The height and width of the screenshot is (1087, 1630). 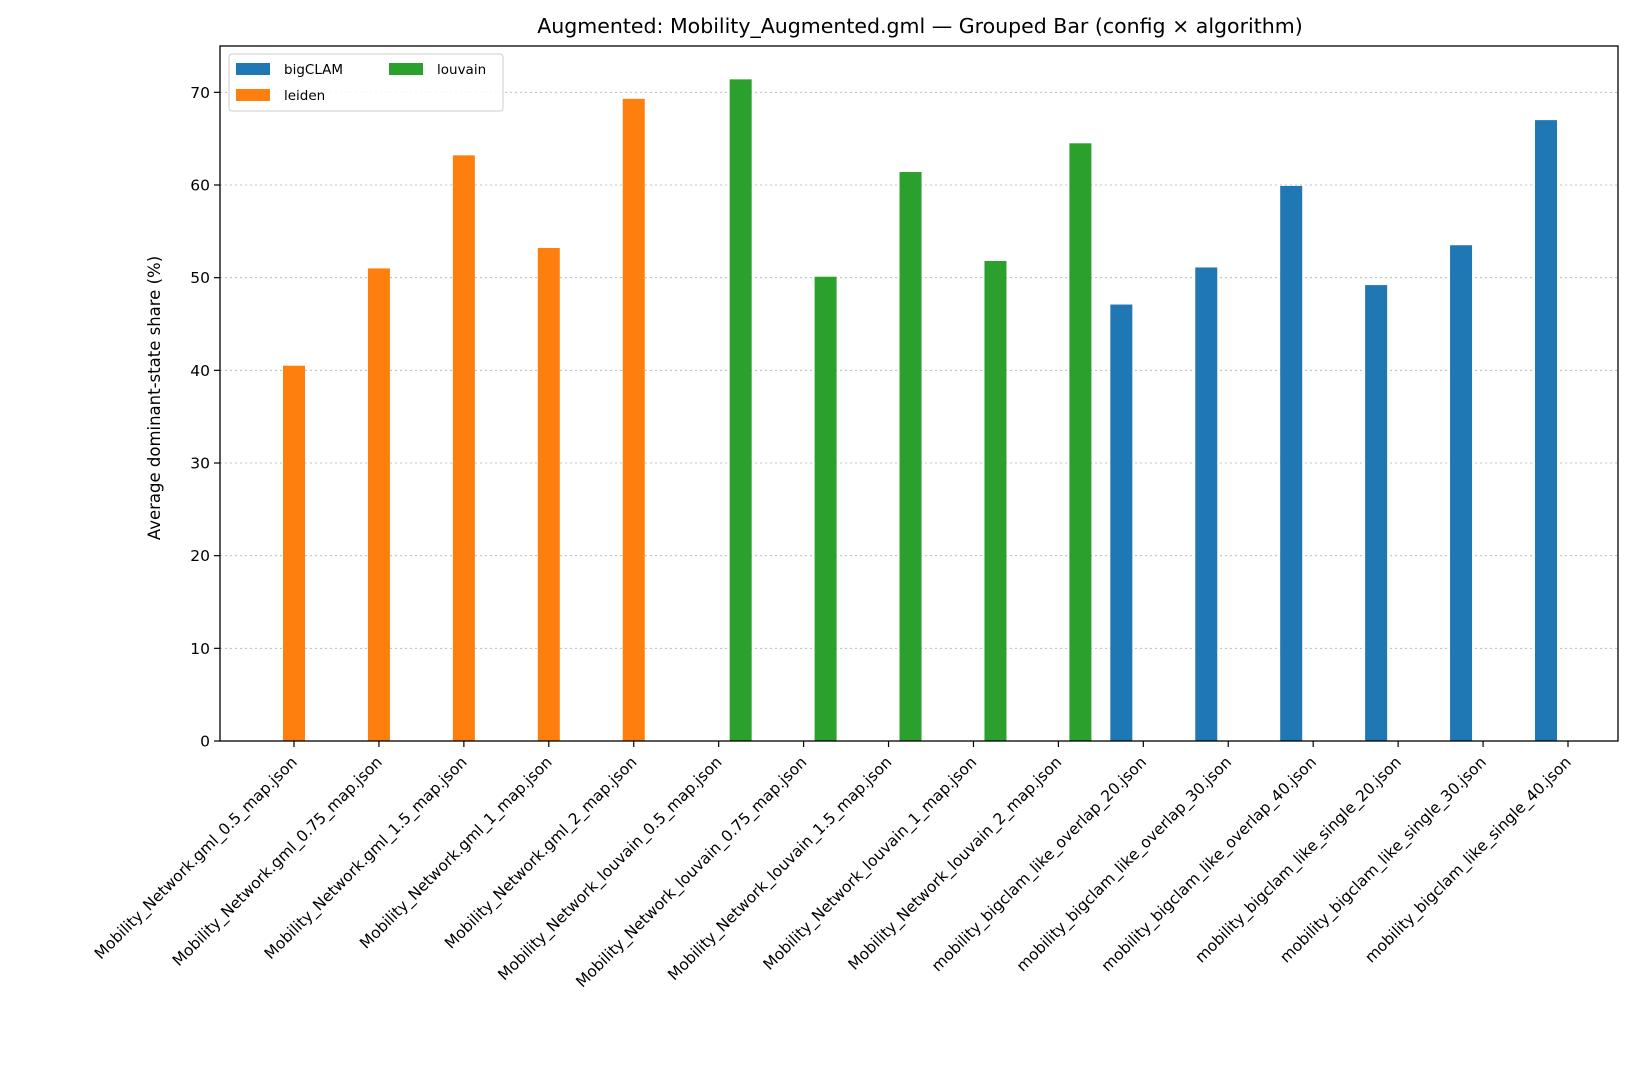 What do you see at coordinates (304, 96) in the screenshot?
I see `legend-label-leiden: leiden` at bounding box center [304, 96].